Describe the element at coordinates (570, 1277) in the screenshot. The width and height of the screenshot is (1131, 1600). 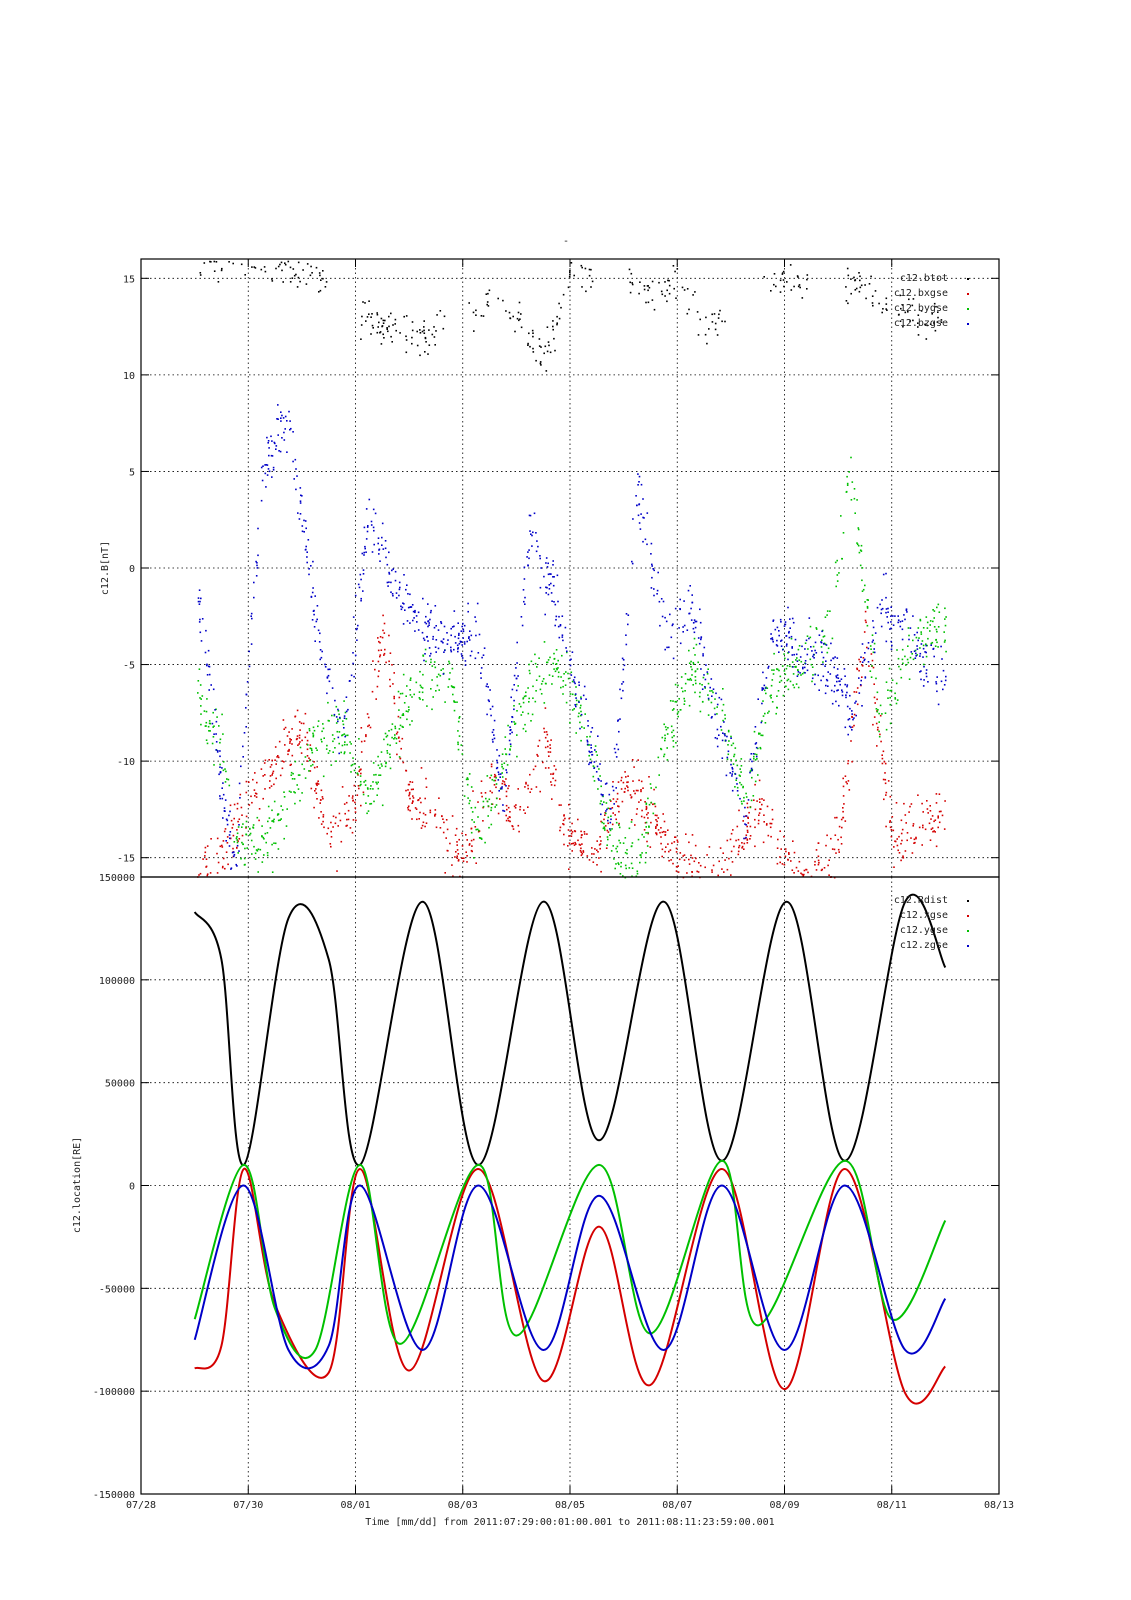
I see `series-c12.zgse` at that location.